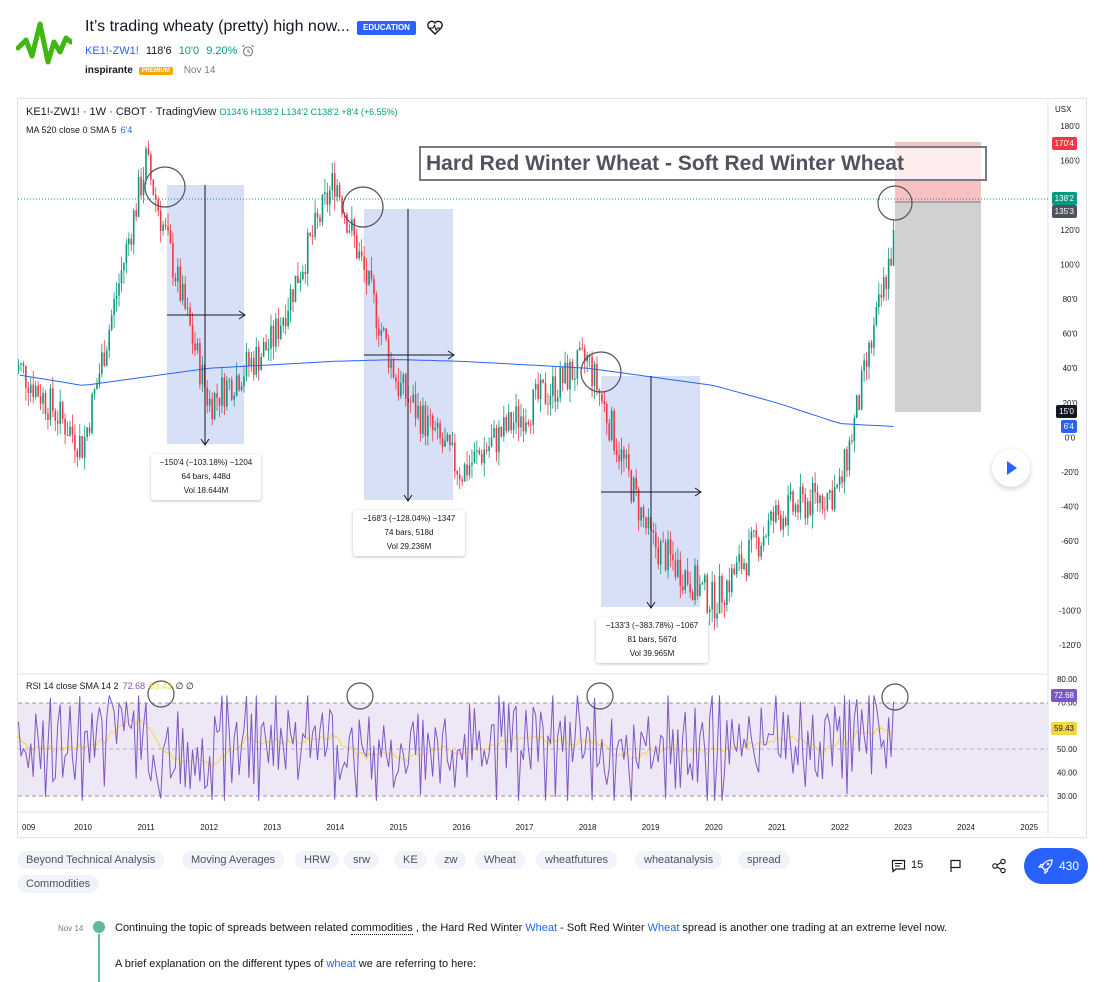  I want to click on tag-chip: Beyond Technical Analysis, so click(91, 860).